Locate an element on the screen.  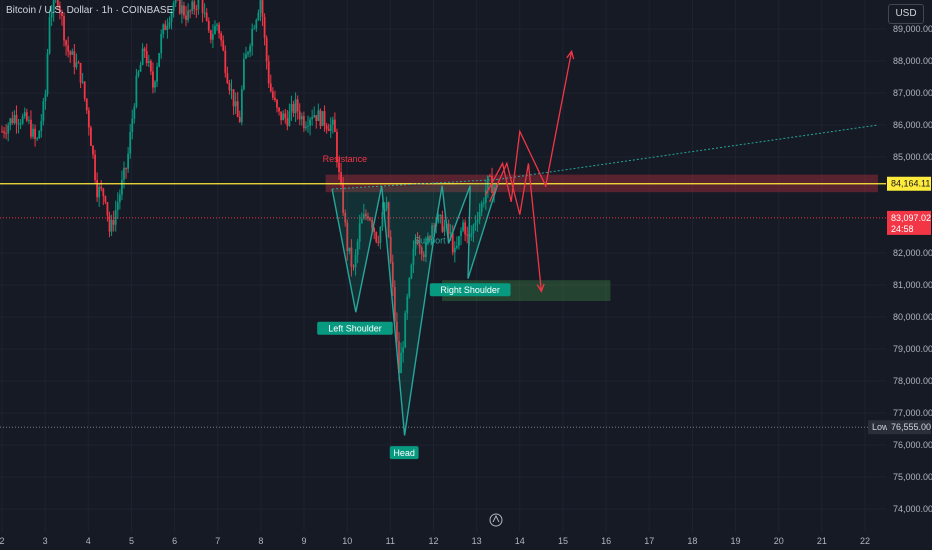
low-price-tag: 76,555.00 is located at coordinates (911, 427).